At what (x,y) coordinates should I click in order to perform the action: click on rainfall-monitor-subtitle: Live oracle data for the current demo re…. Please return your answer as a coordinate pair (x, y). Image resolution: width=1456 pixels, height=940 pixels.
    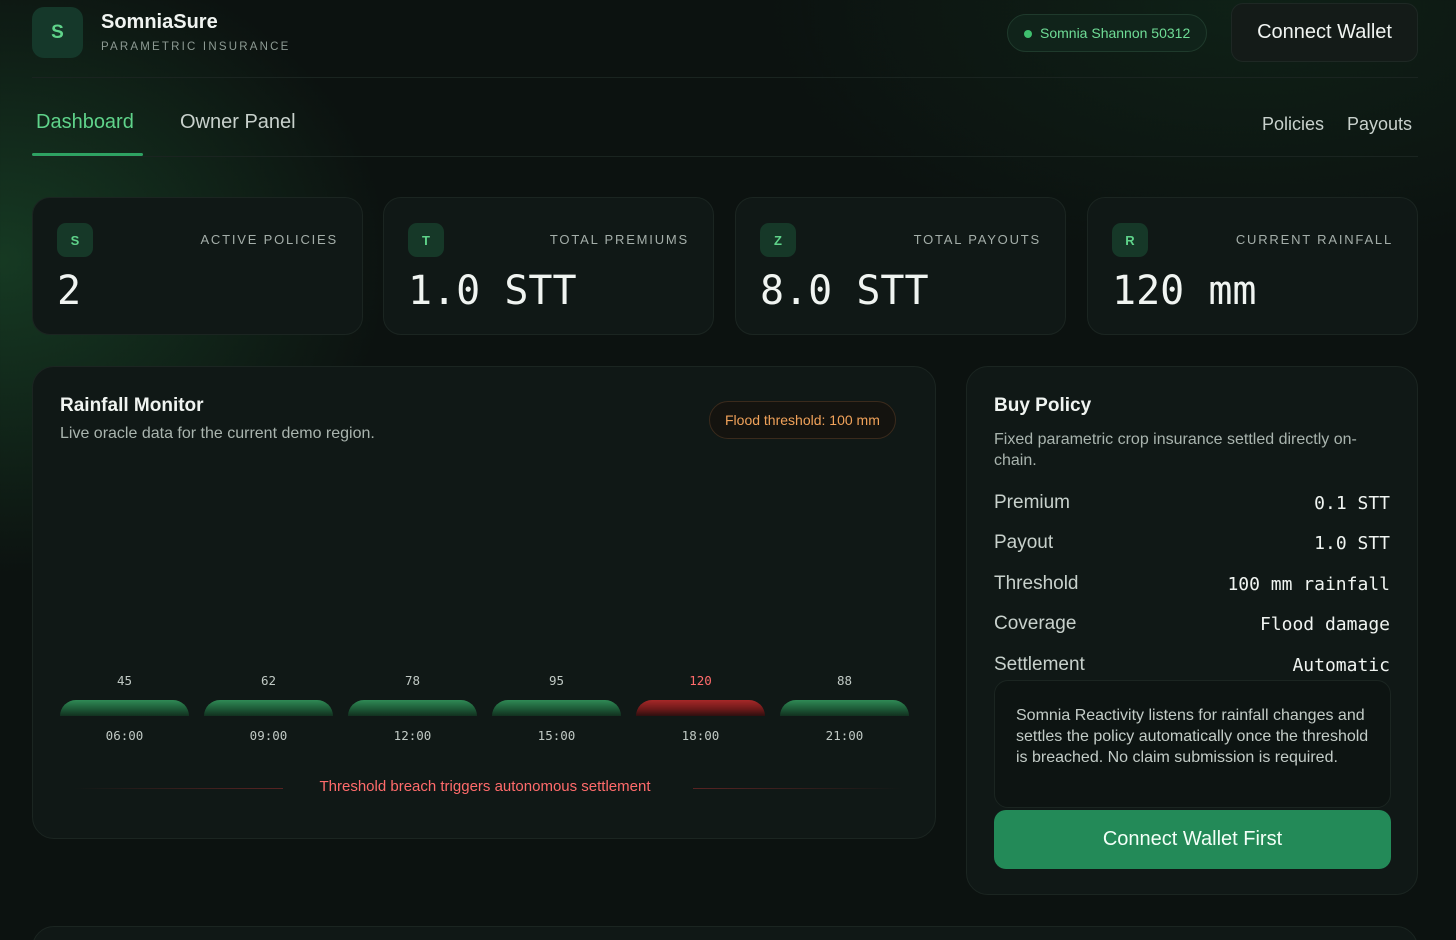
    Looking at the image, I should click on (217, 433).